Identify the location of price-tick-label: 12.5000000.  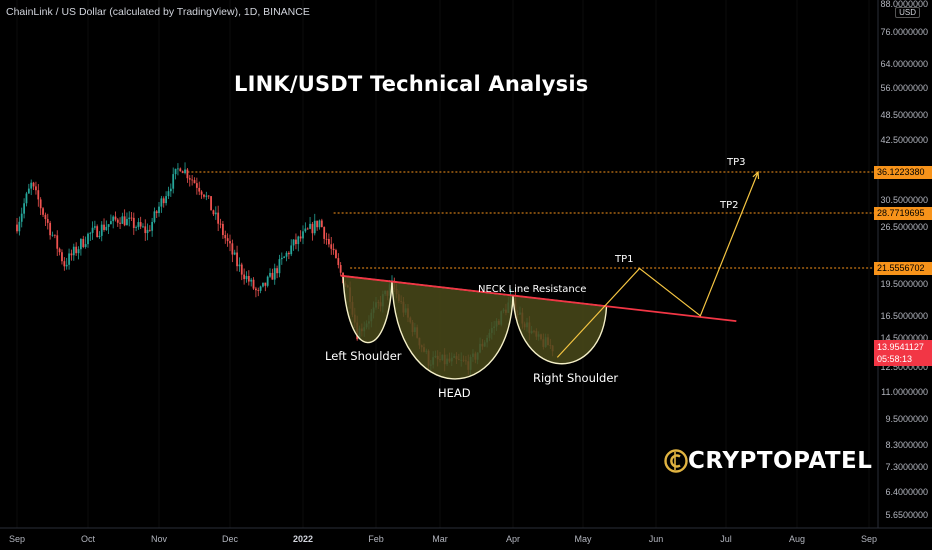
(904, 367).